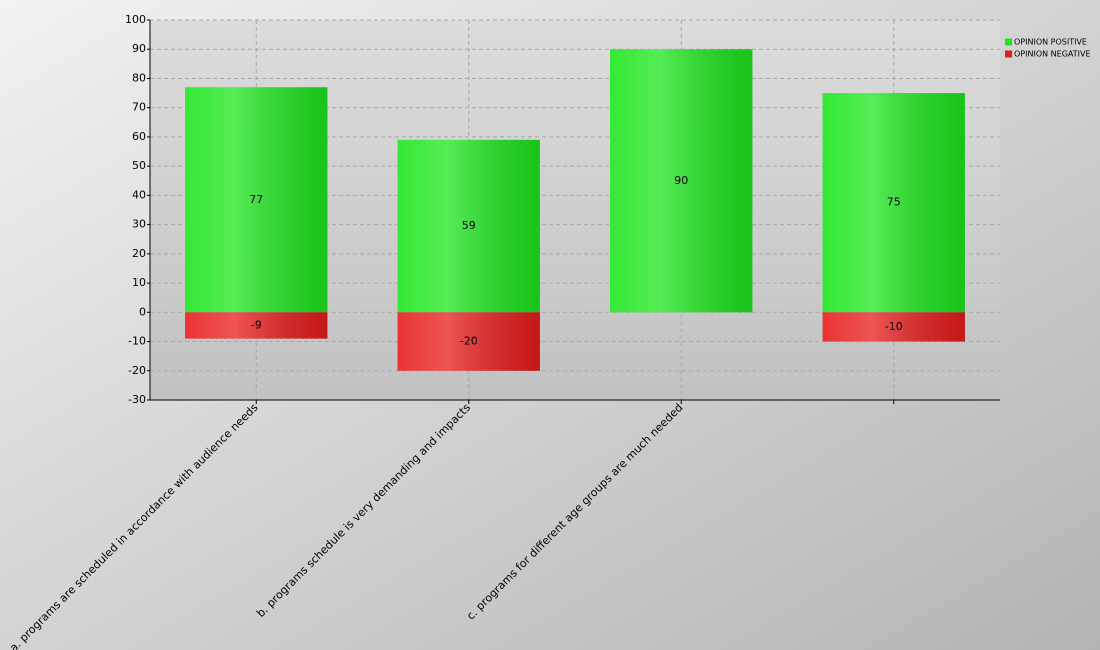 Image resolution: width=1100 pixels, height=650 pixels. What do you see at coordinates (139, 224) in the screenshot?
I see `y-tick-label: 30` at bounding box center [139, 224].